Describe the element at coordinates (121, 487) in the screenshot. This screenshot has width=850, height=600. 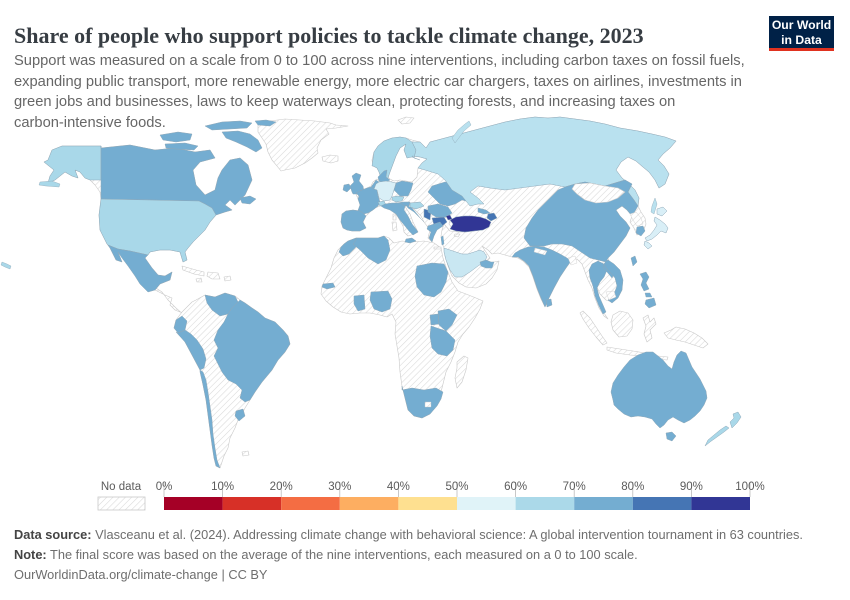
I see `svg-text: No data` at that location.